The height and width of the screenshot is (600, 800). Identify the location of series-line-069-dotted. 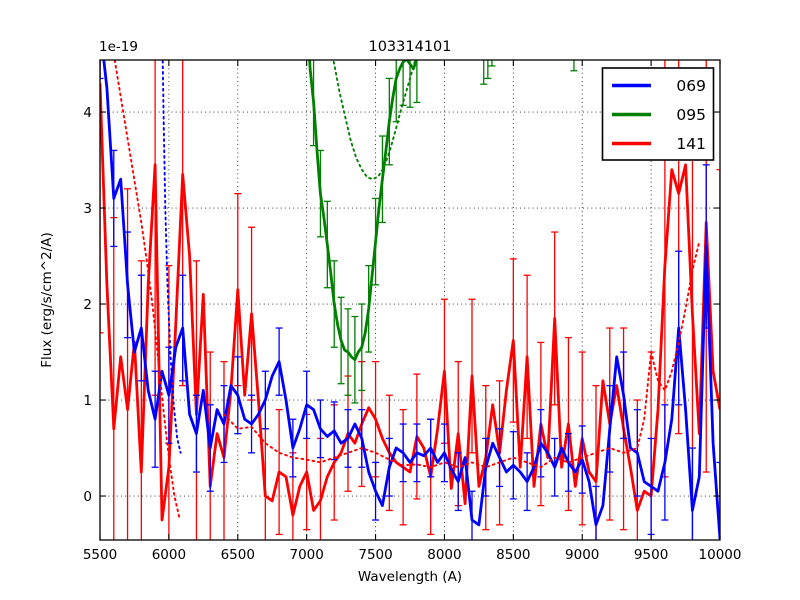
(171, 257).